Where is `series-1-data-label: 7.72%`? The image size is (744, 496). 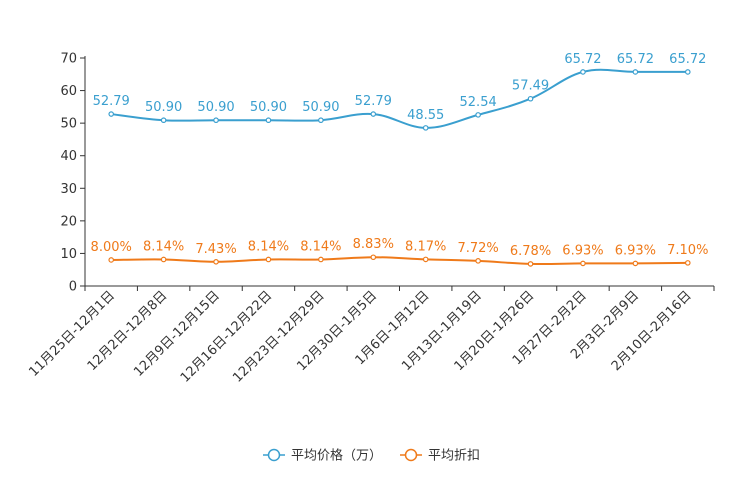 series-1-data-label: 7.72% is located at coordinates (477, 248).